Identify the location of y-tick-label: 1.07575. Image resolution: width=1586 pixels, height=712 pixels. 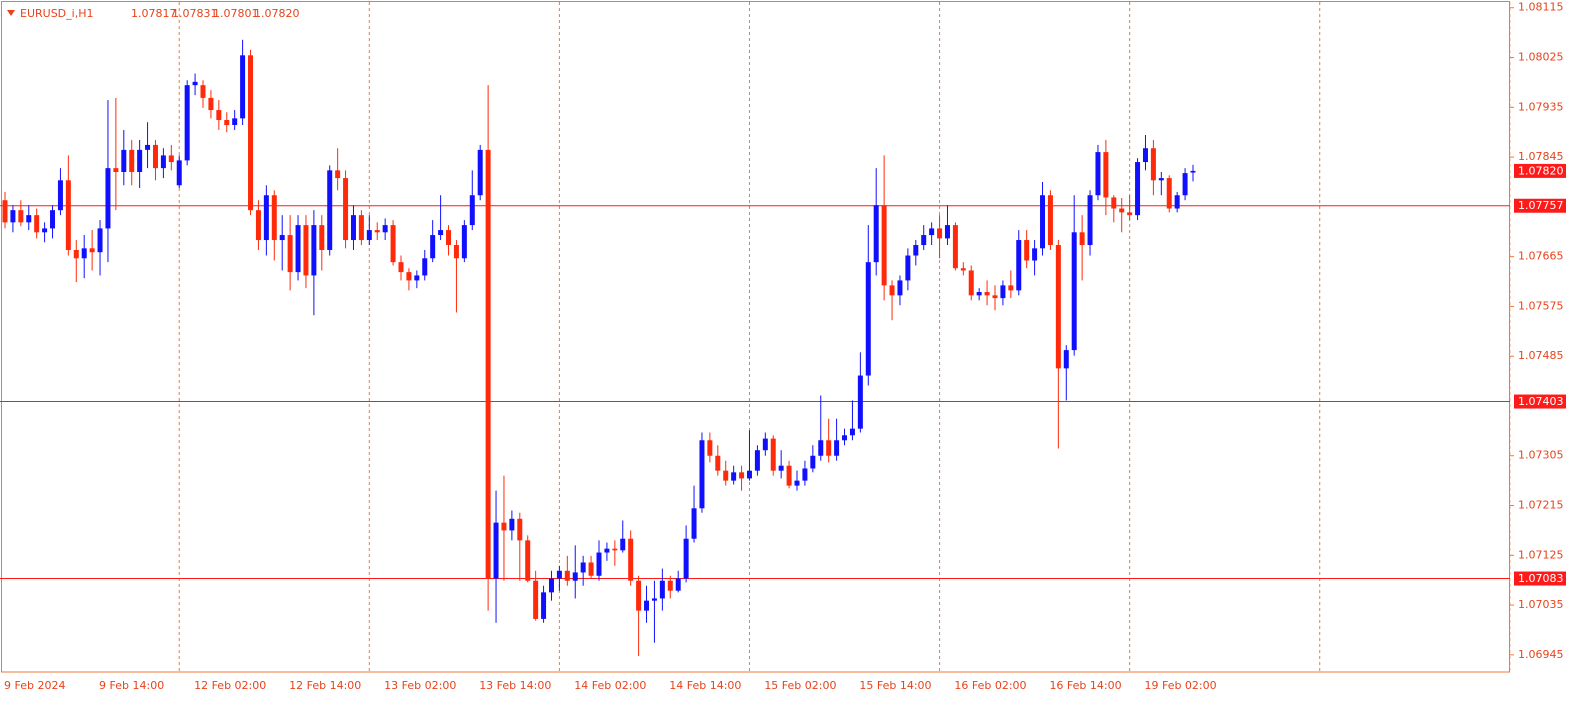
(1541, 305).